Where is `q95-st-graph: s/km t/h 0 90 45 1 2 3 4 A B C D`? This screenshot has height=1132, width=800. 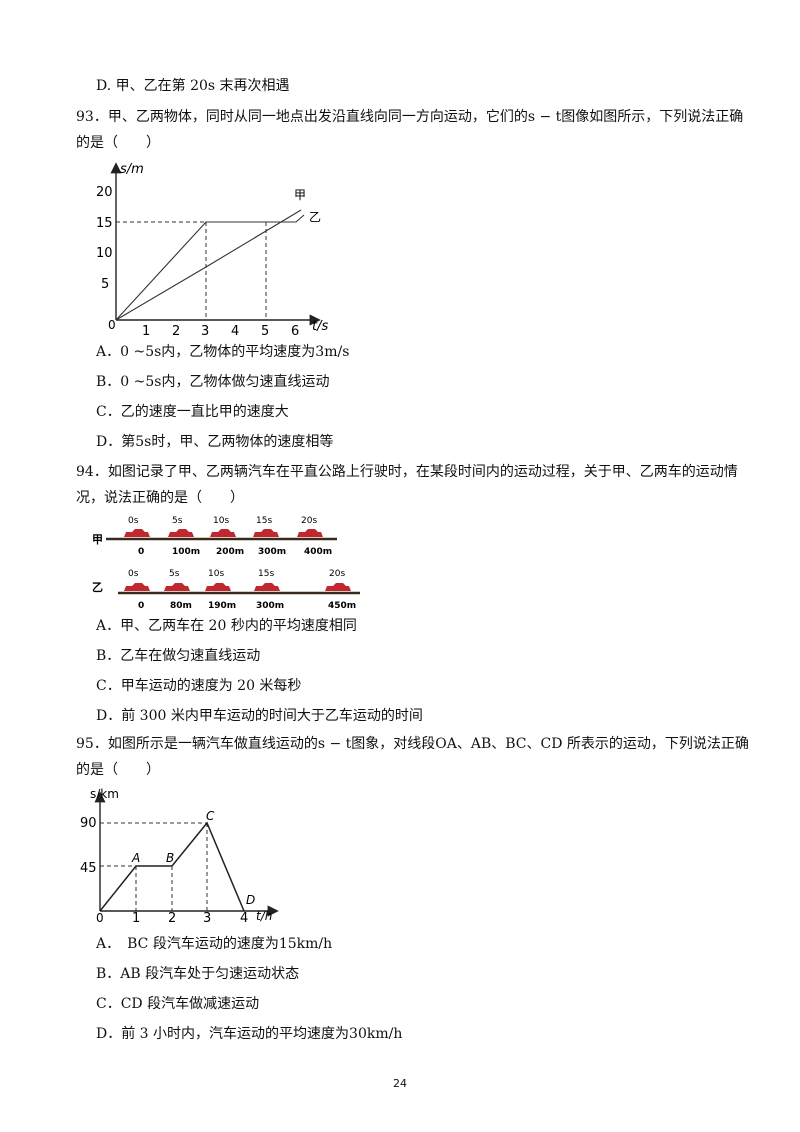 q95-st-graph: s/km t/h 0 90 45 1 2 3 4 A B C D is located at coordinates (179, 856).